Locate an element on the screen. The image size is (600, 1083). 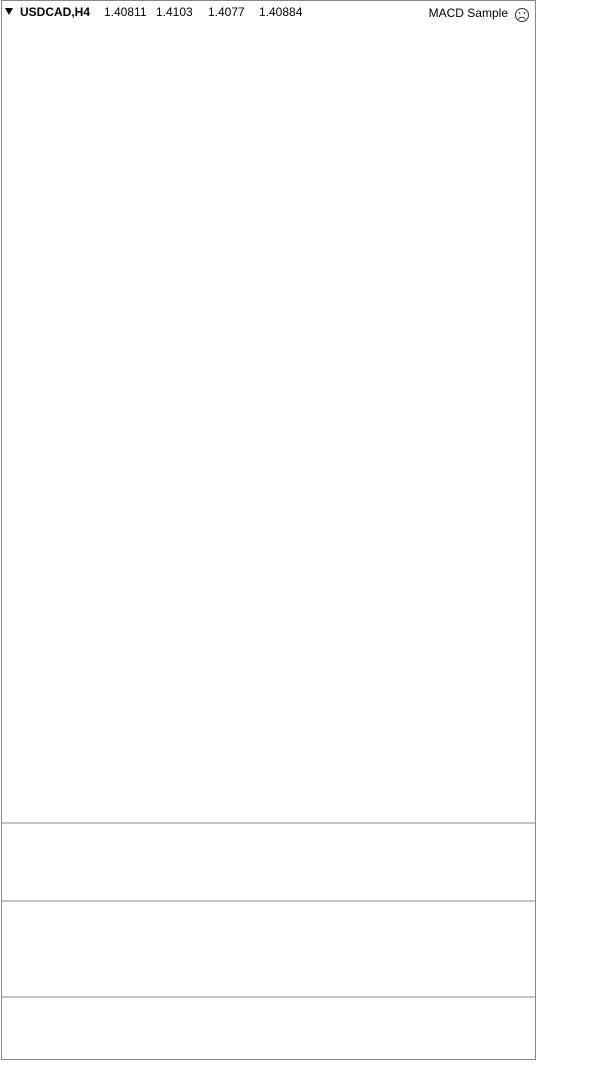
icon-mouth is located at coordinates (522, 18).